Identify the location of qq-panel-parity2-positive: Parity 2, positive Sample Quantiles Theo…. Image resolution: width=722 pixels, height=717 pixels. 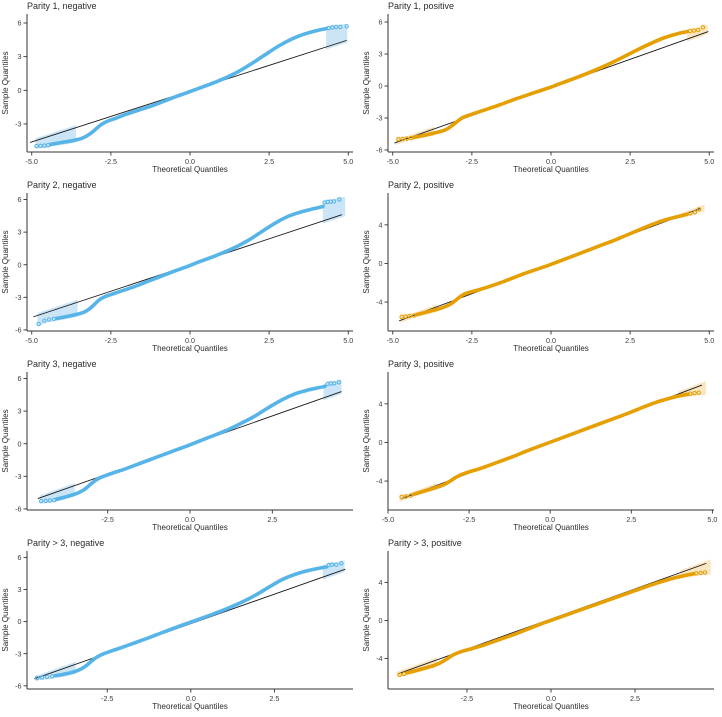
(541, 268).